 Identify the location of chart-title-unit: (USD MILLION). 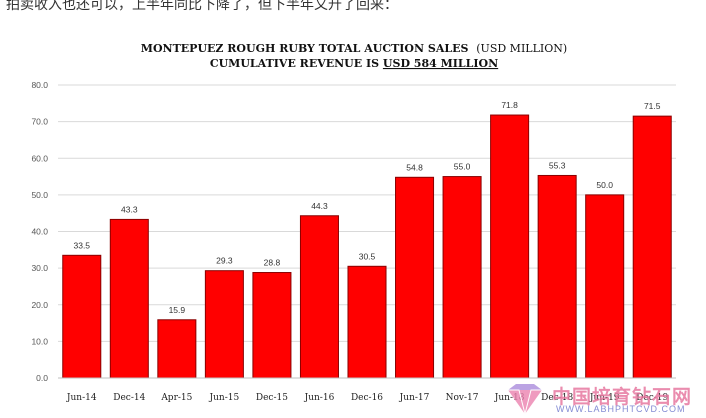
(521, 48).